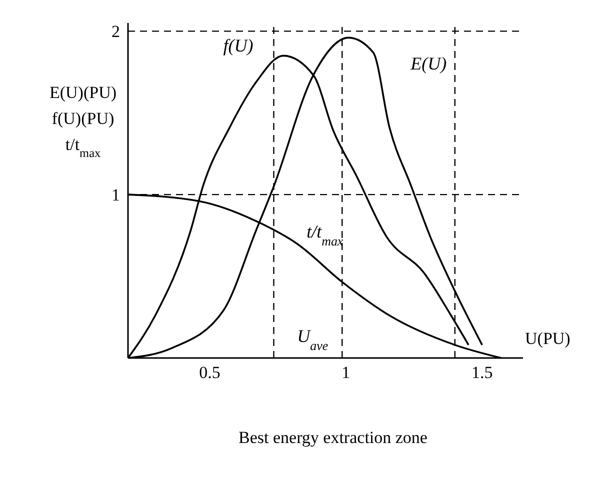 The width and height of the screenshot is (607, 495). What do you see at coordinates (333, 438) in the screenshot?
I see `text: Best energy extraction zone` at bounding box center [333, 438].